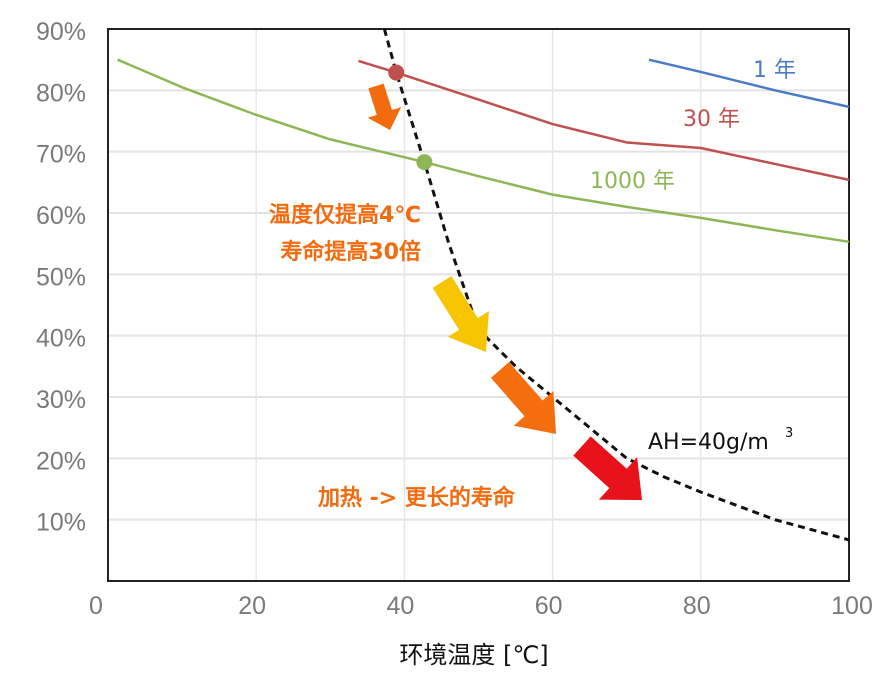 The width and height of the screenshot is (886, 683). Describe the element at coordinates (61, 216) in the screenshot. I see `y-tick-label: 60%` at that location.